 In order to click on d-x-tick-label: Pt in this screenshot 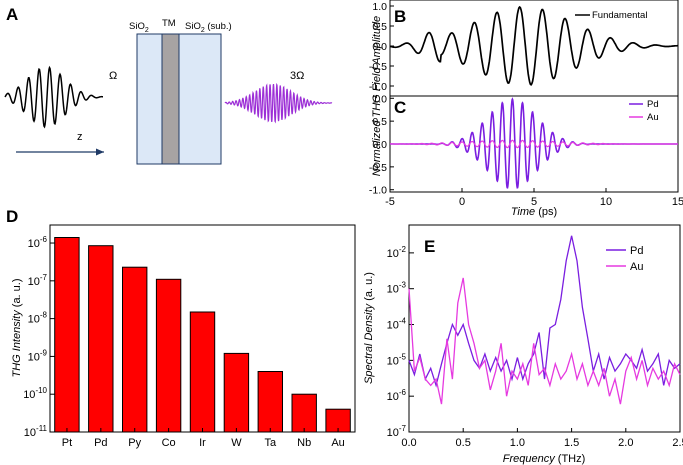, I will do `click(67, 443)`.